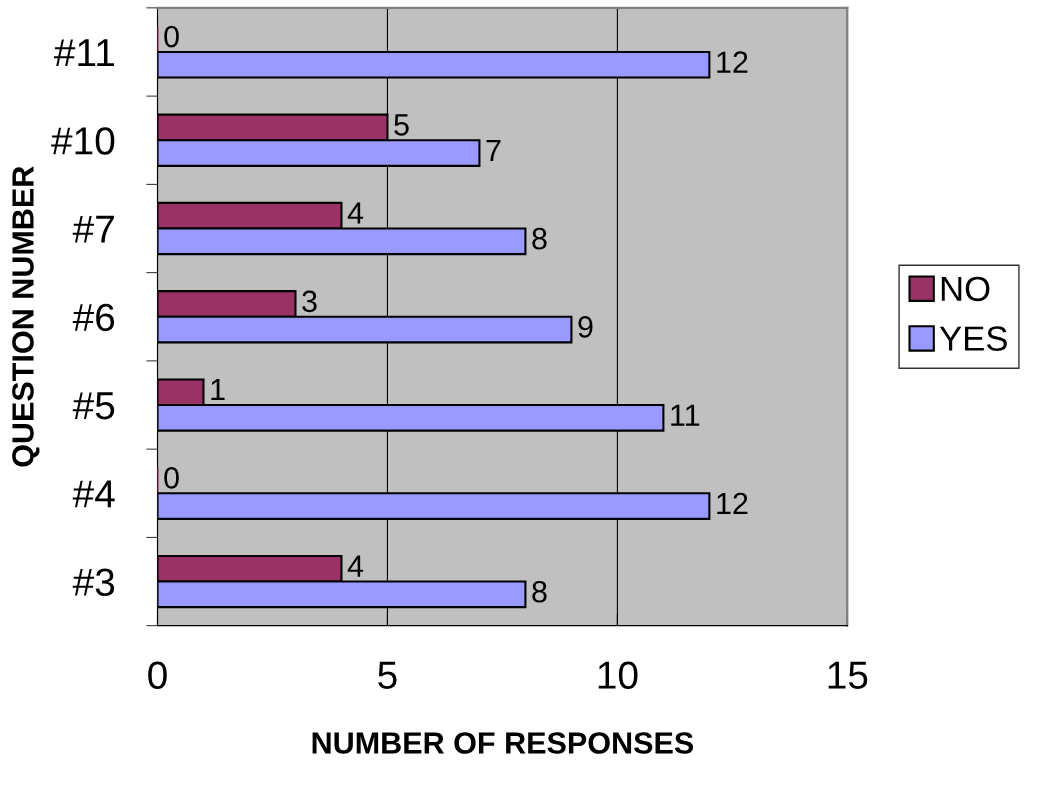 The image size is (1050, 786). I want to click on data-label: 7, so click(493, 150).